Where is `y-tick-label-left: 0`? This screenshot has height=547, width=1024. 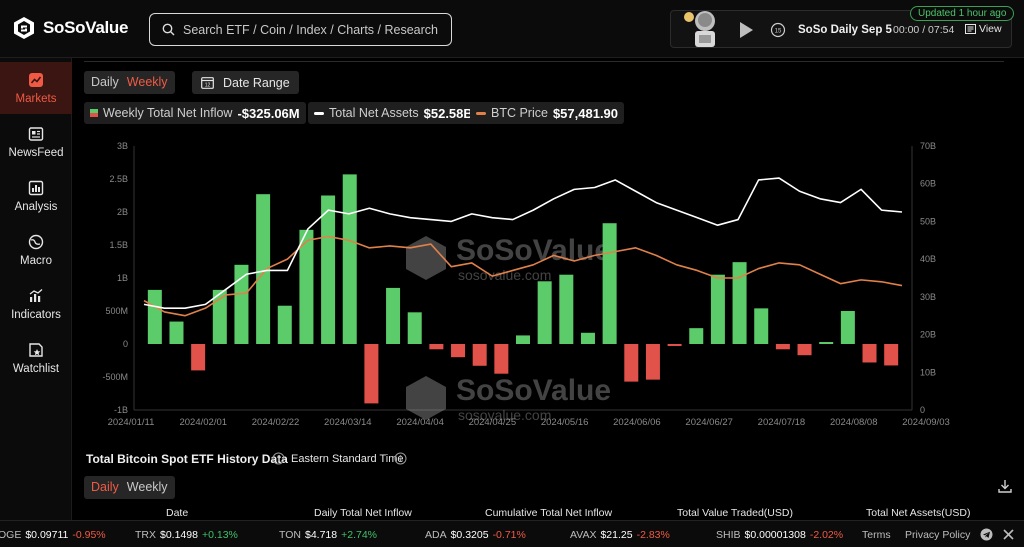
y-tick-label-left: 0 is located at coordinates (125, 344).